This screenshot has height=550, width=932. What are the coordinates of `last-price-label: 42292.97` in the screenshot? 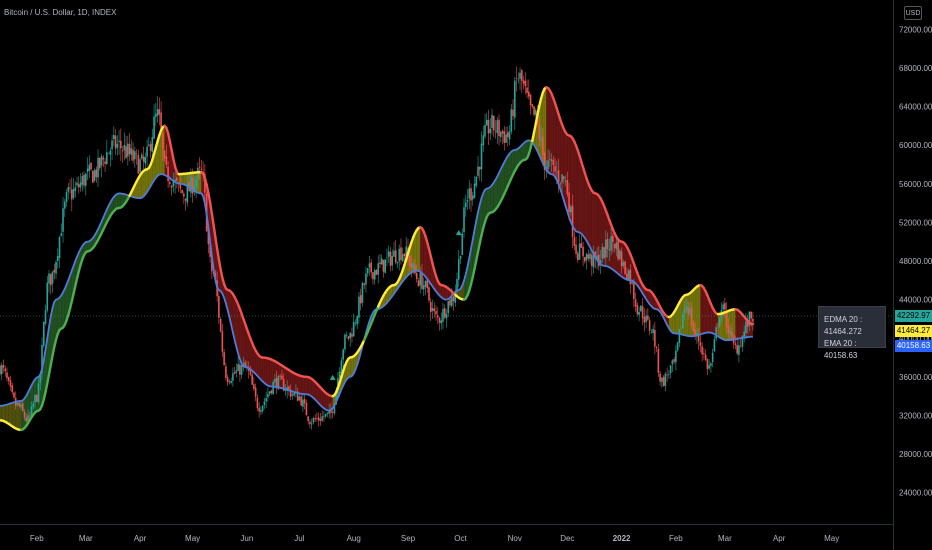 It's located at (913, 316).